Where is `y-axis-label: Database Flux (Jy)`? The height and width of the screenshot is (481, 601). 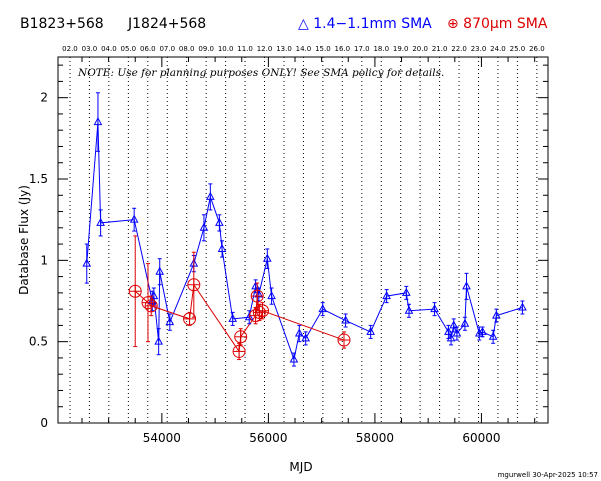
y-axis-label: Database Flux (Jy) is located at coordinates (24, 240).